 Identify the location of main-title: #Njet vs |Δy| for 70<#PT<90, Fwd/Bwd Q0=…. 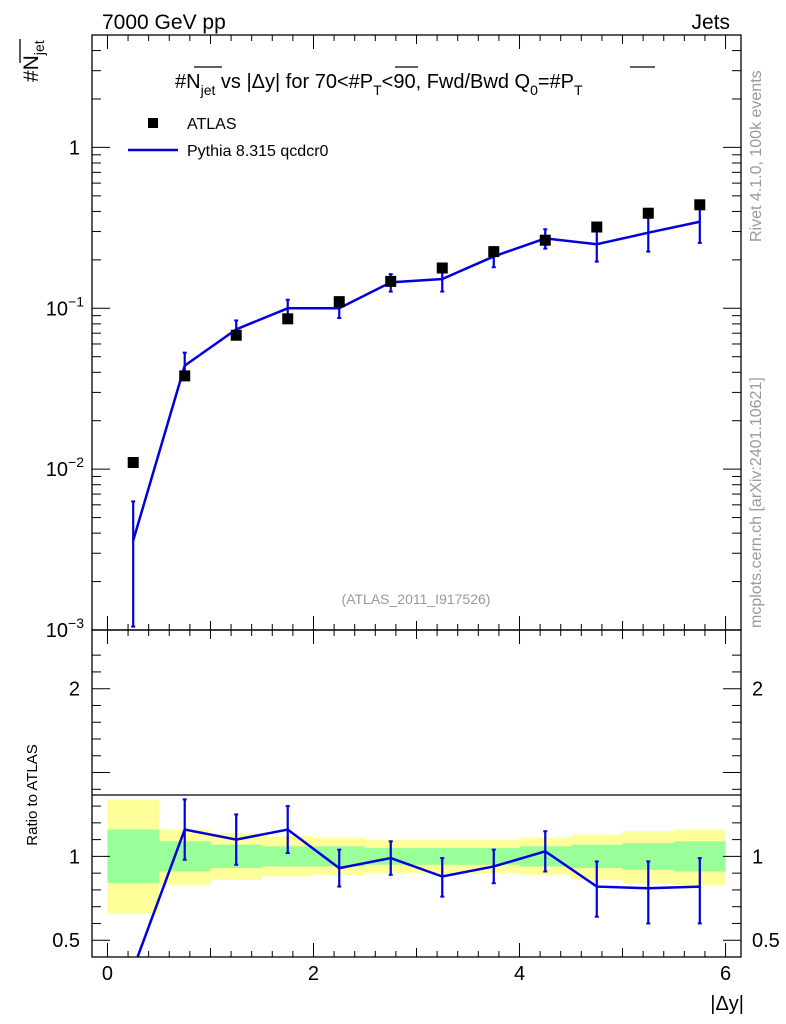
(415, 82).